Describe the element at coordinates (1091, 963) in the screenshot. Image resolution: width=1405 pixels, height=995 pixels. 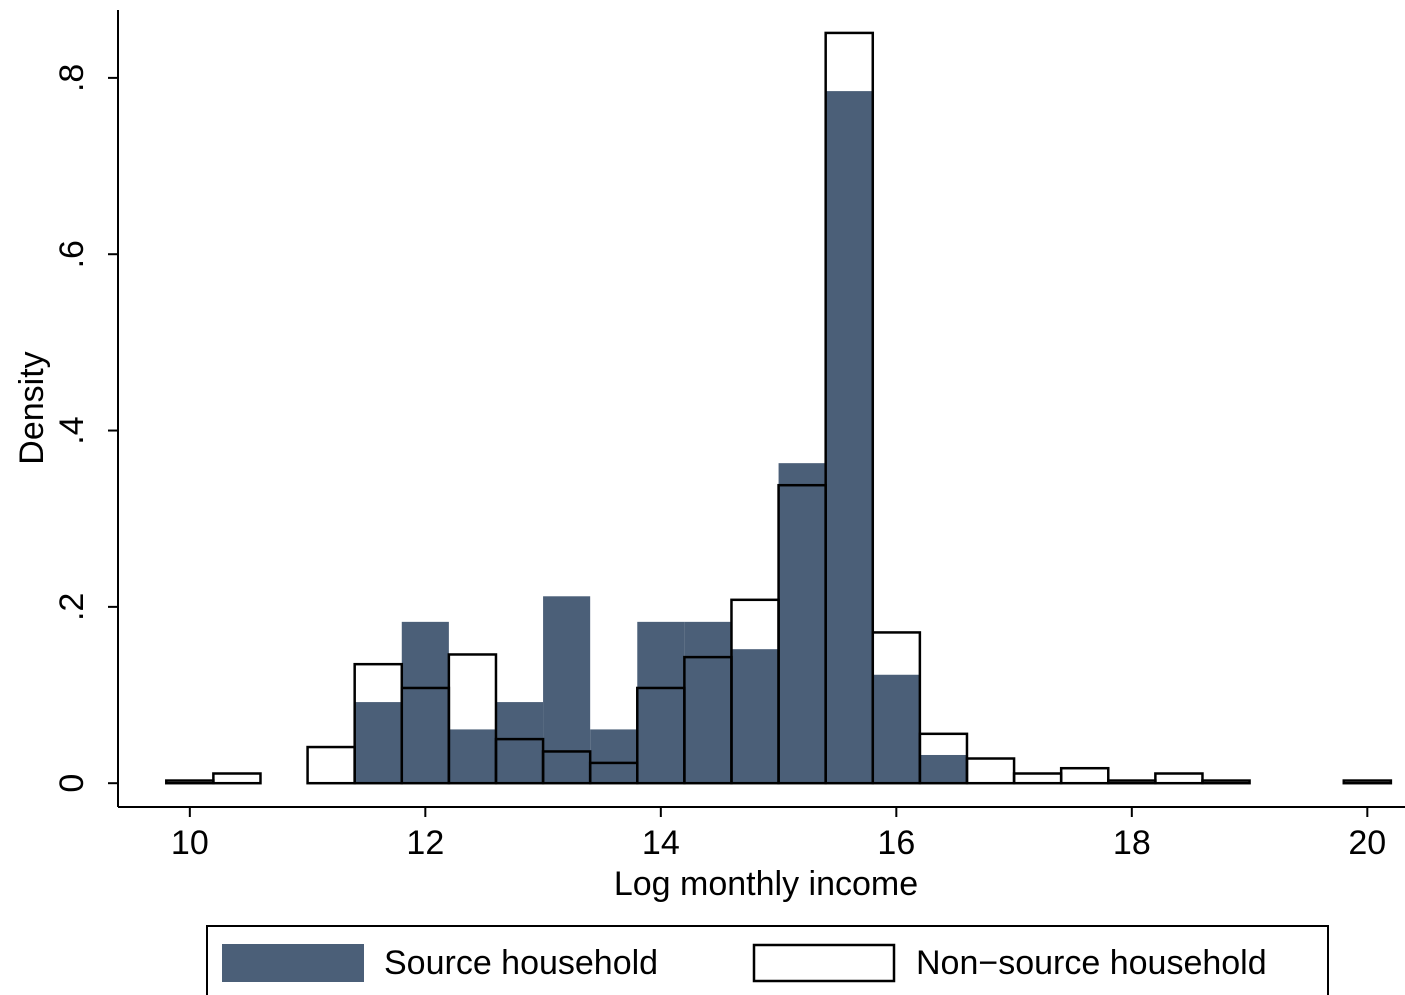
I see `legend-label: Non−source household` at that location.